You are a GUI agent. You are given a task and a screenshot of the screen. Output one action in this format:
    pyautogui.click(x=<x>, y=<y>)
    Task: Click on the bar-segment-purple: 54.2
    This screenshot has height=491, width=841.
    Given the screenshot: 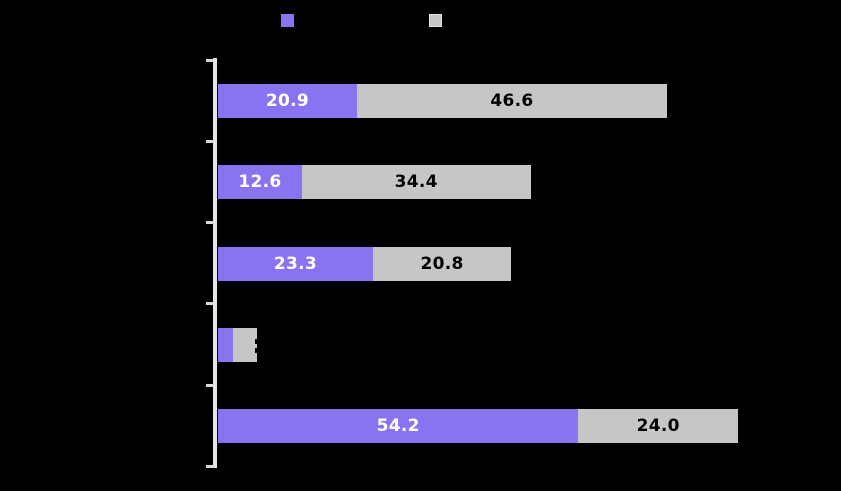 What is the action you would take?
    pyautogui.click(x=398, y=426)
    